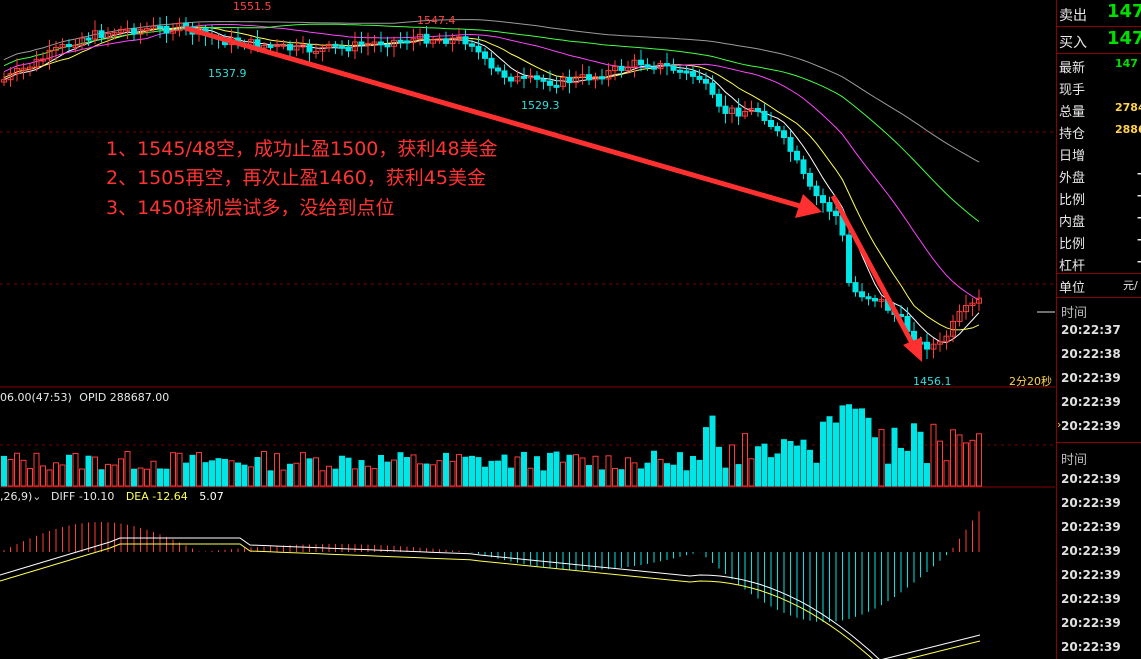 The image size is (1141, 659). What do you see at coordinates (1059, 424) in the screenshot?
I see `chevron-right-icon: ›` at bounding box center [1059, 424].